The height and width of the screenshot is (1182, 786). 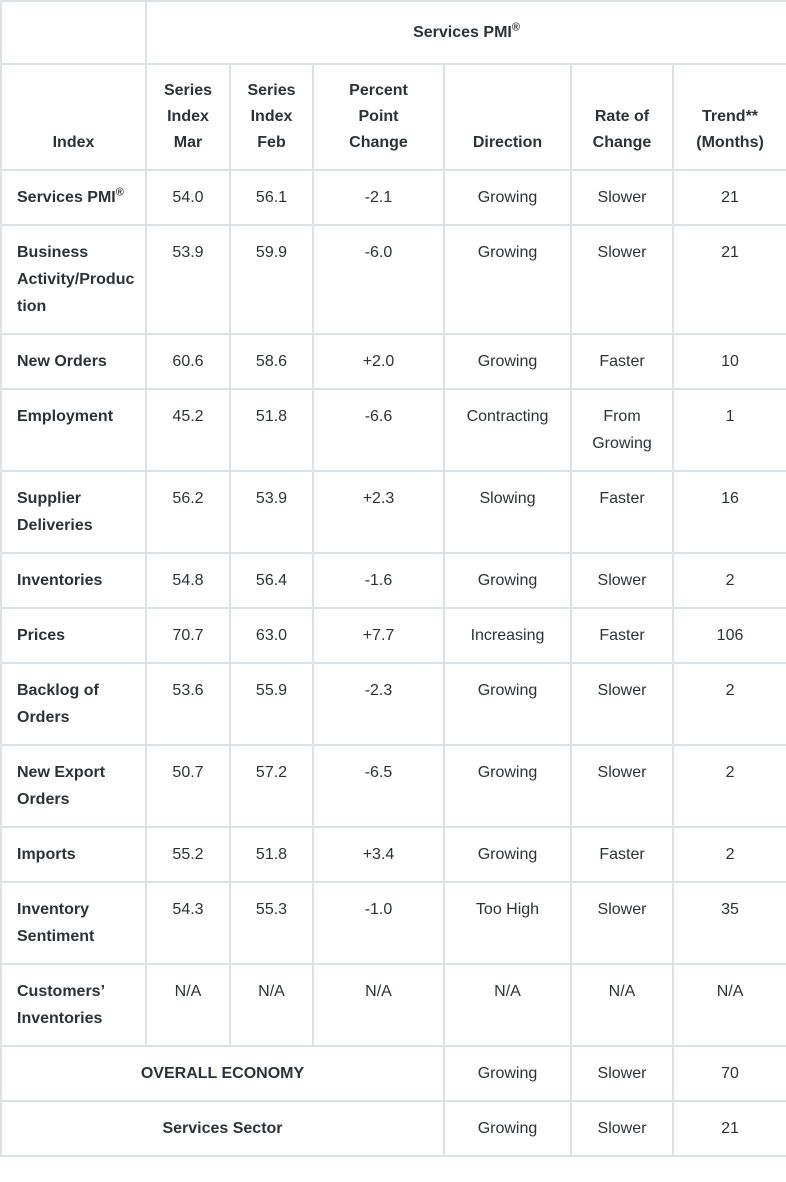 I want to click on row-label: Inventory Sentiment, so click(x=73, y=923).